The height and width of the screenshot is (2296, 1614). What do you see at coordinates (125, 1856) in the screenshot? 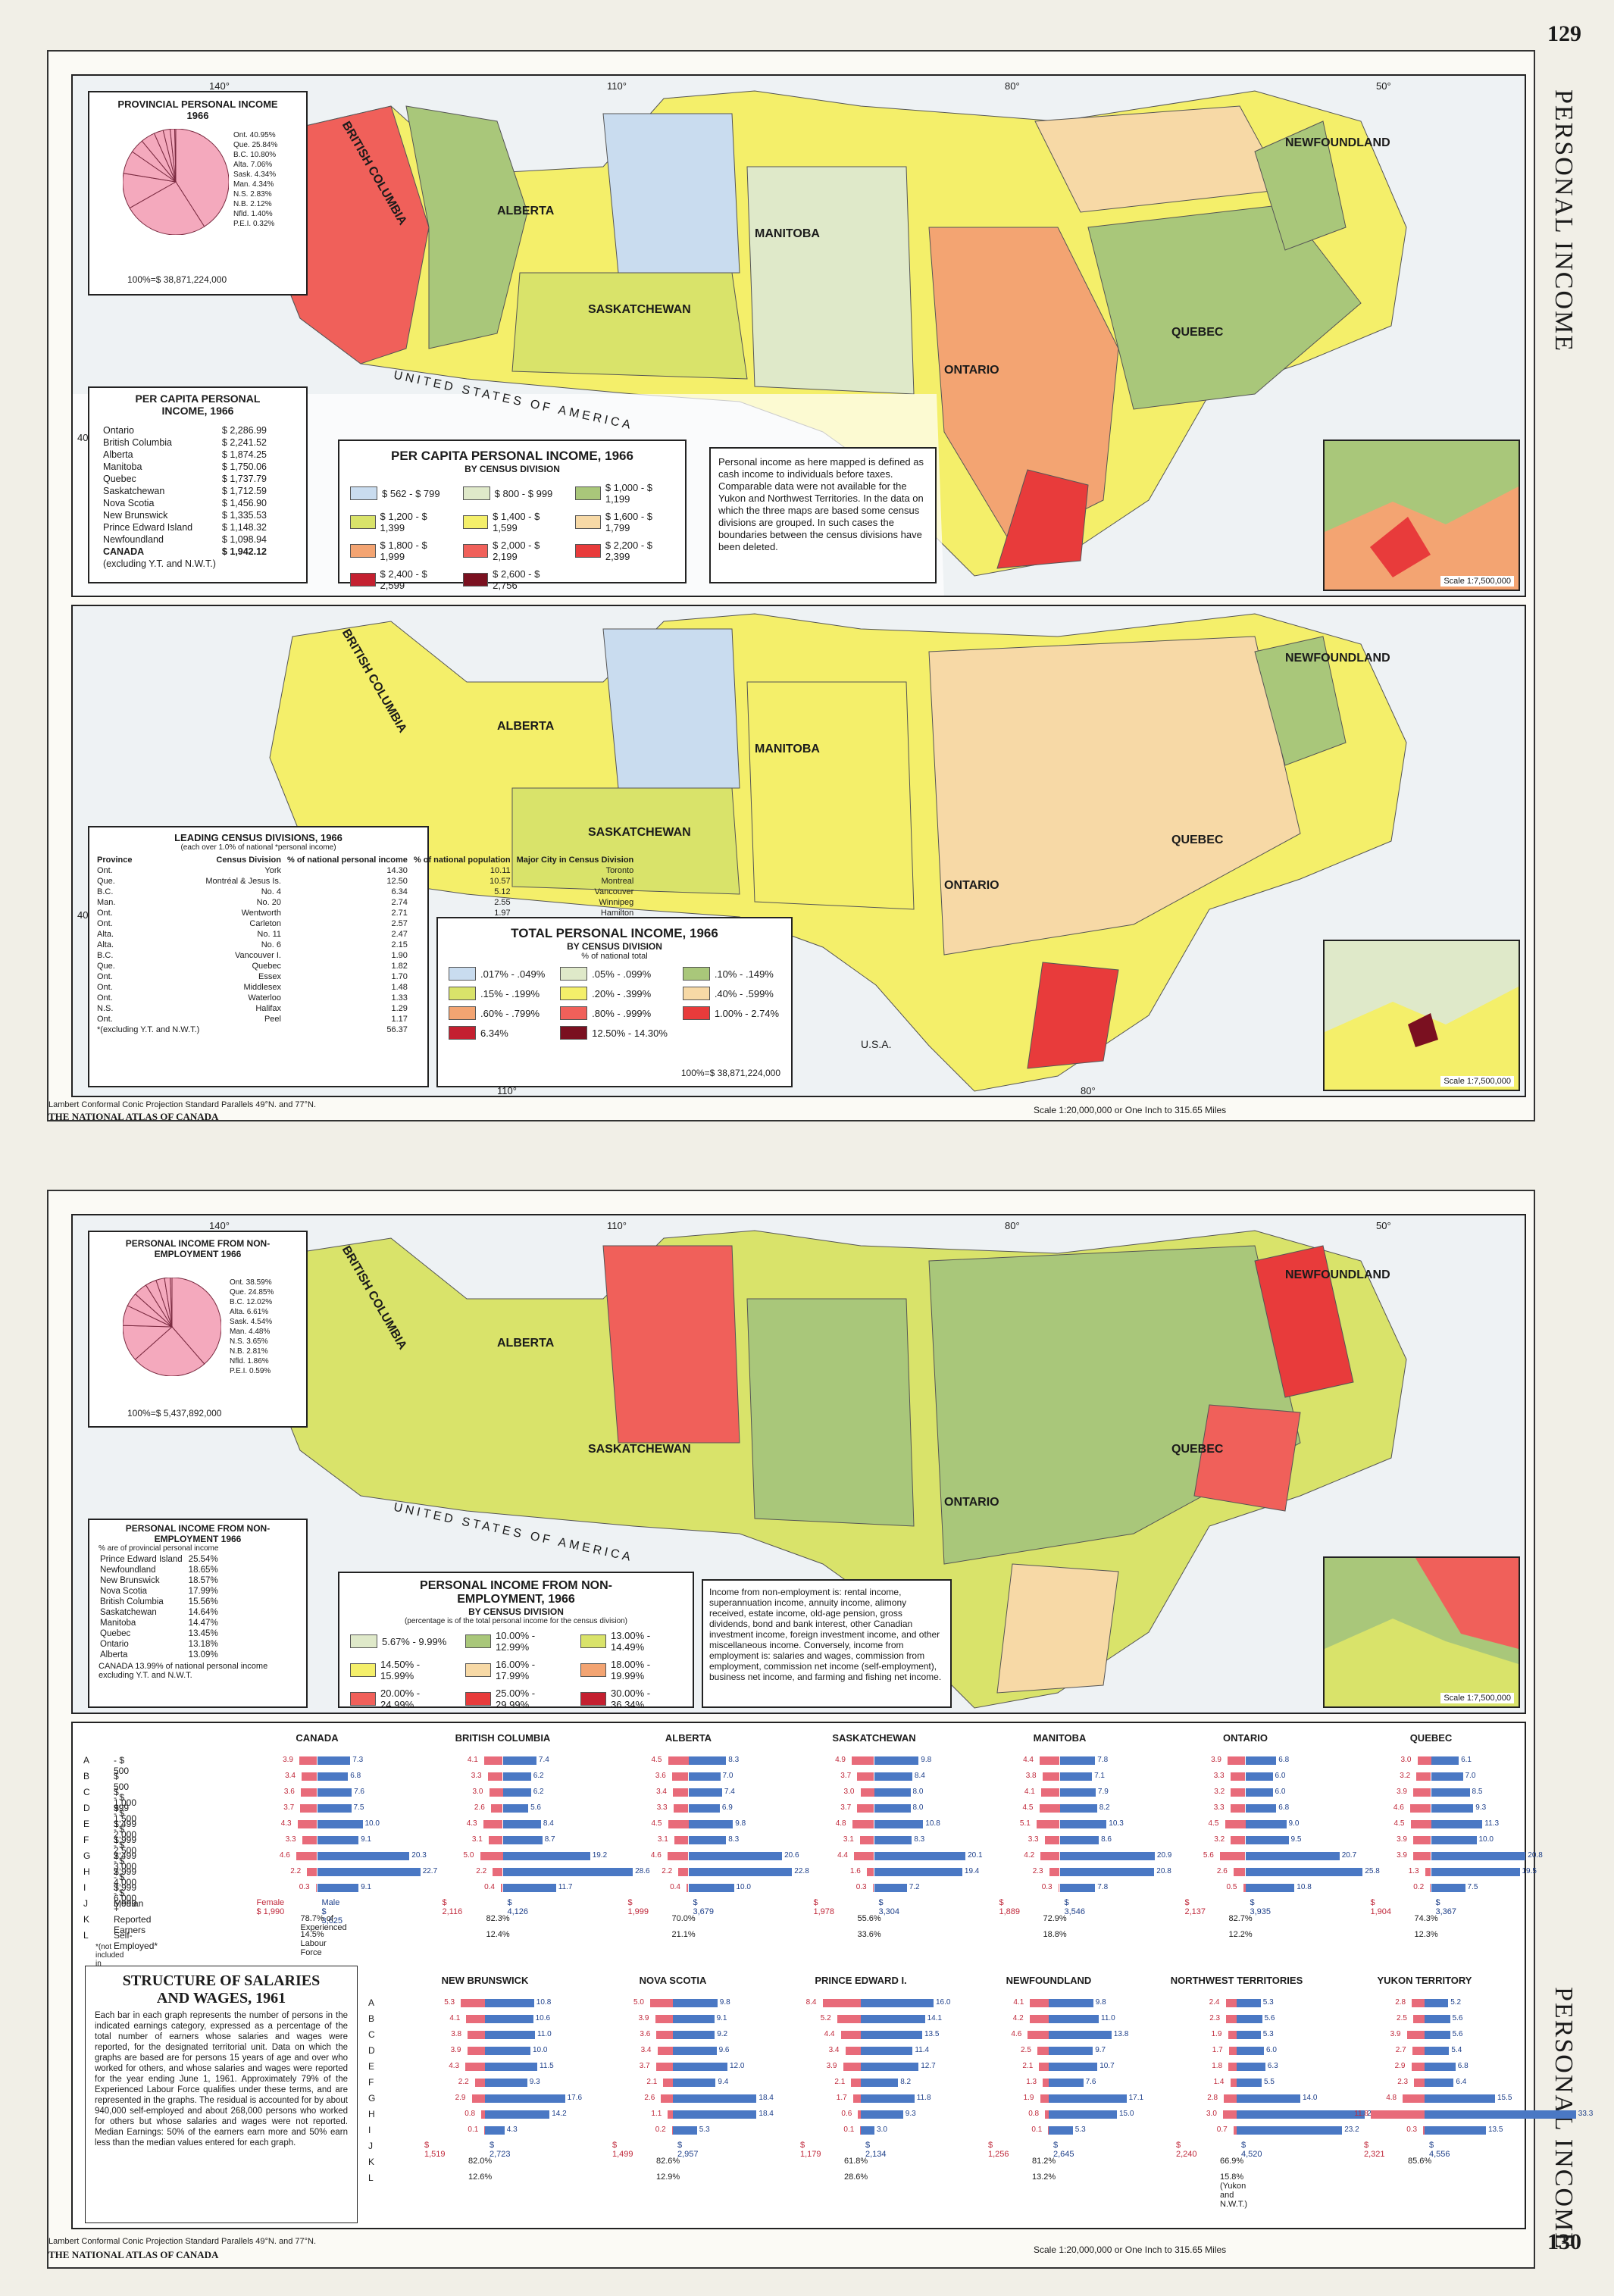
I see `category-range: $ 2,500 - $ 2,999` at bounding box center [125, 1856].